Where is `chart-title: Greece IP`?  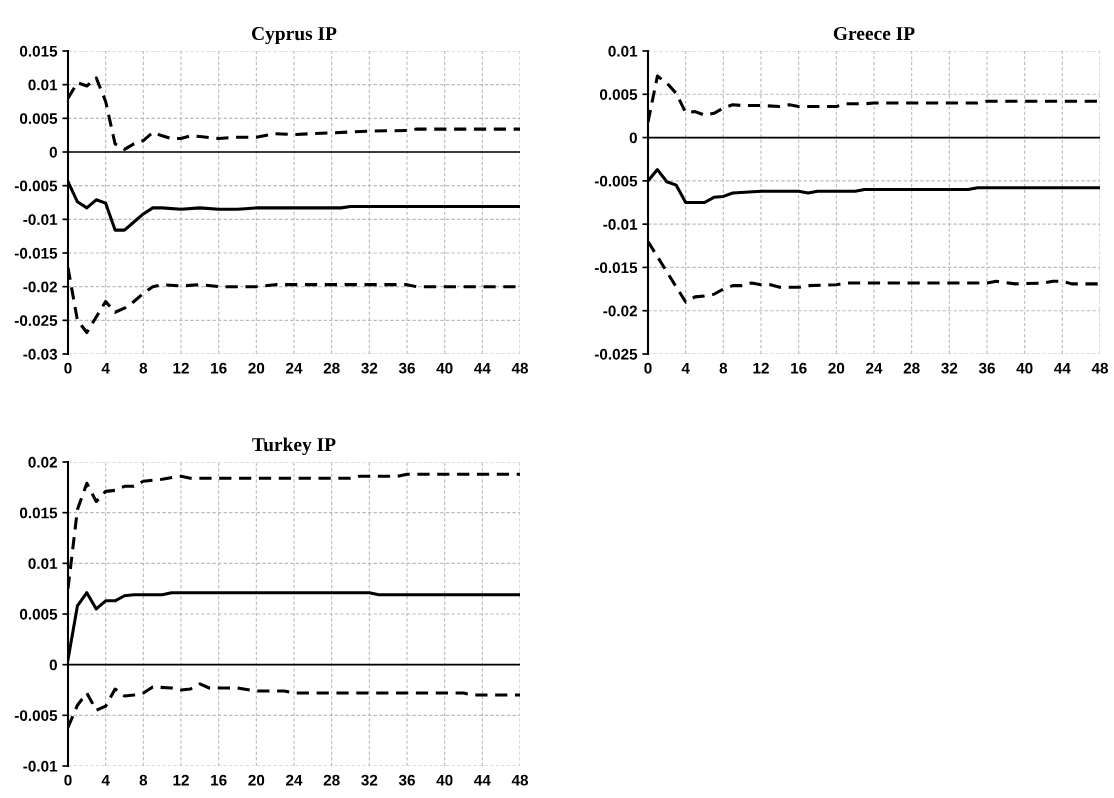 chart-title: Greece IP is located at coordinates (874, 34).